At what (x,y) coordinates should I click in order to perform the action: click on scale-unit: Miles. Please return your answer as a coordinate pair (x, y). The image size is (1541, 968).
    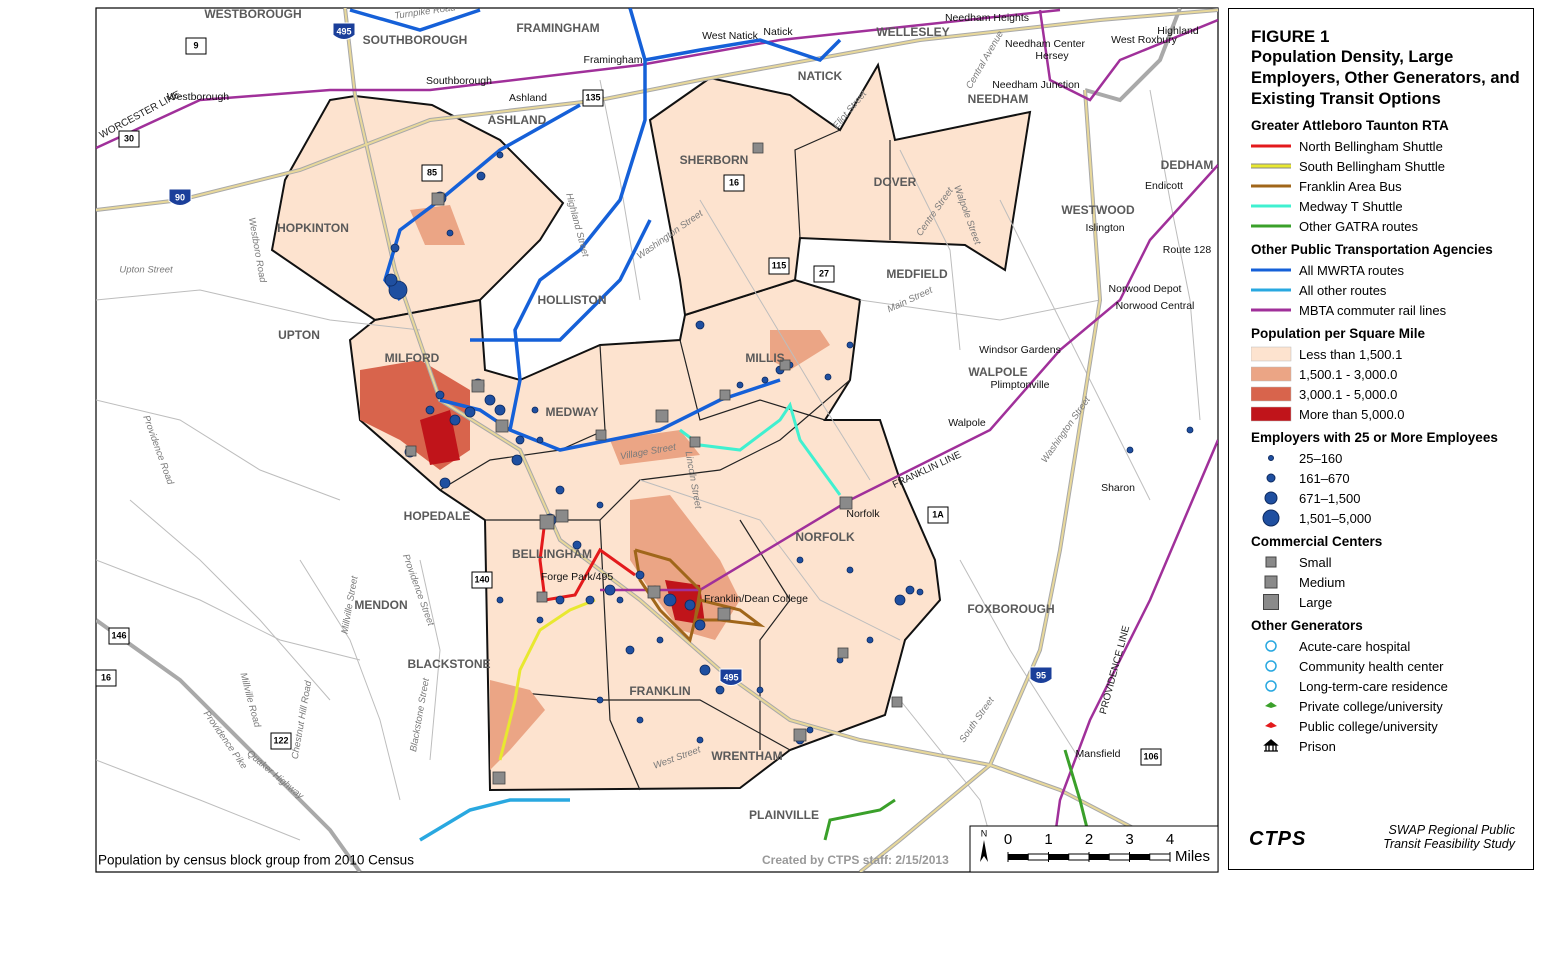
    Looking at the image, I should click on (1192, 856).